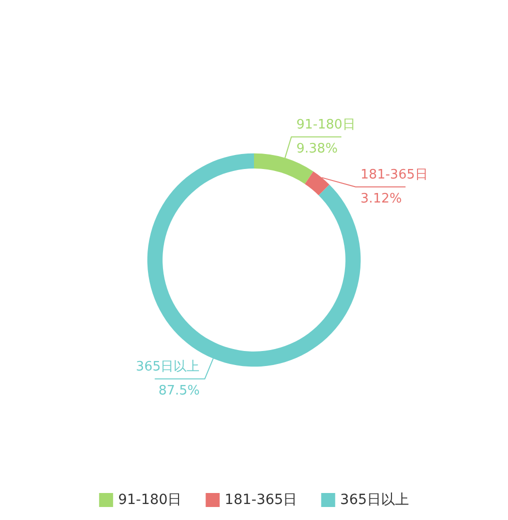 This screenshot has width=508, height=520. What do you see at coordinates (179, 390) in the screenshot?
I see `data-label: 87.5%` at bounding box center [179, 390].